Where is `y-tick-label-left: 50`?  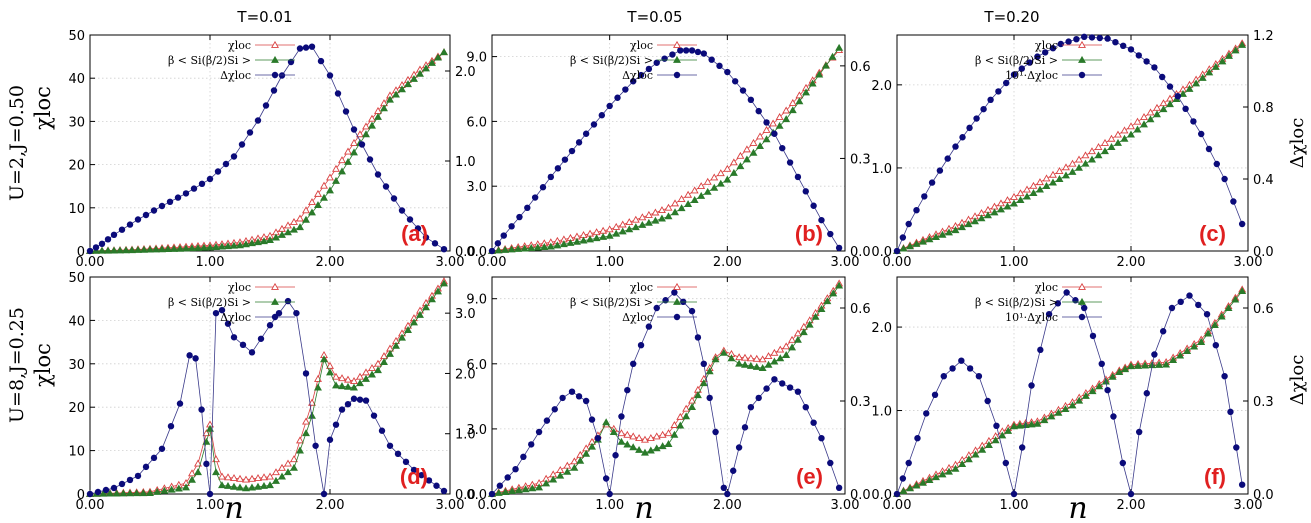
y-tick-label-left: 50 is located at coordinates (76, 36).